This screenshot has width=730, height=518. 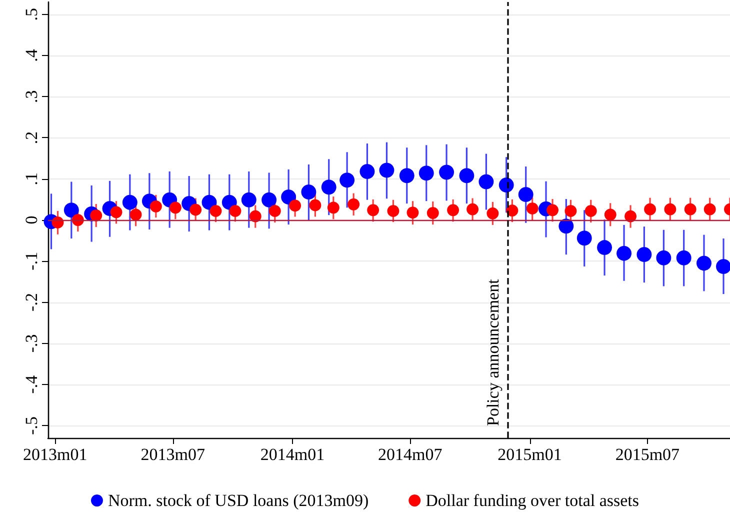 What do you see at coordinates (647, 454) in the screenshot?
I see `x-tick-label: 2015m07` at bounding box center [647, 454].